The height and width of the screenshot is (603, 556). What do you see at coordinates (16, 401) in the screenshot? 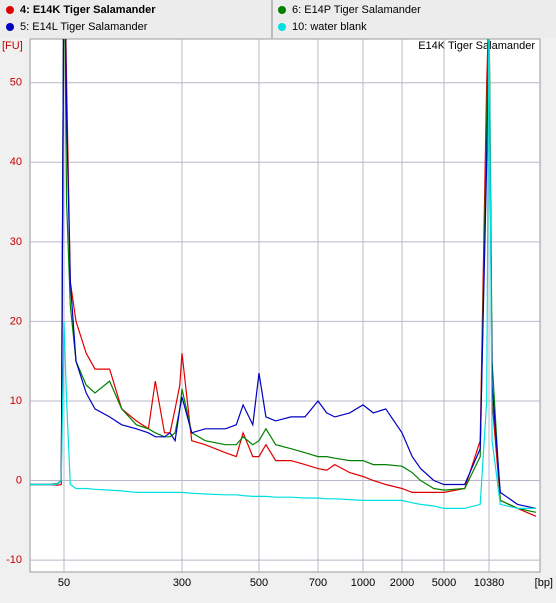
I see `y-tick-label: 10` at bounding box center [16, 401].